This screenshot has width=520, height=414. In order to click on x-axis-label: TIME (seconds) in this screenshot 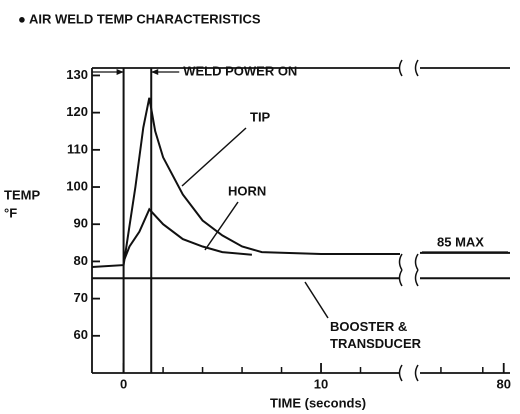, I will do `click(318, 402)`.